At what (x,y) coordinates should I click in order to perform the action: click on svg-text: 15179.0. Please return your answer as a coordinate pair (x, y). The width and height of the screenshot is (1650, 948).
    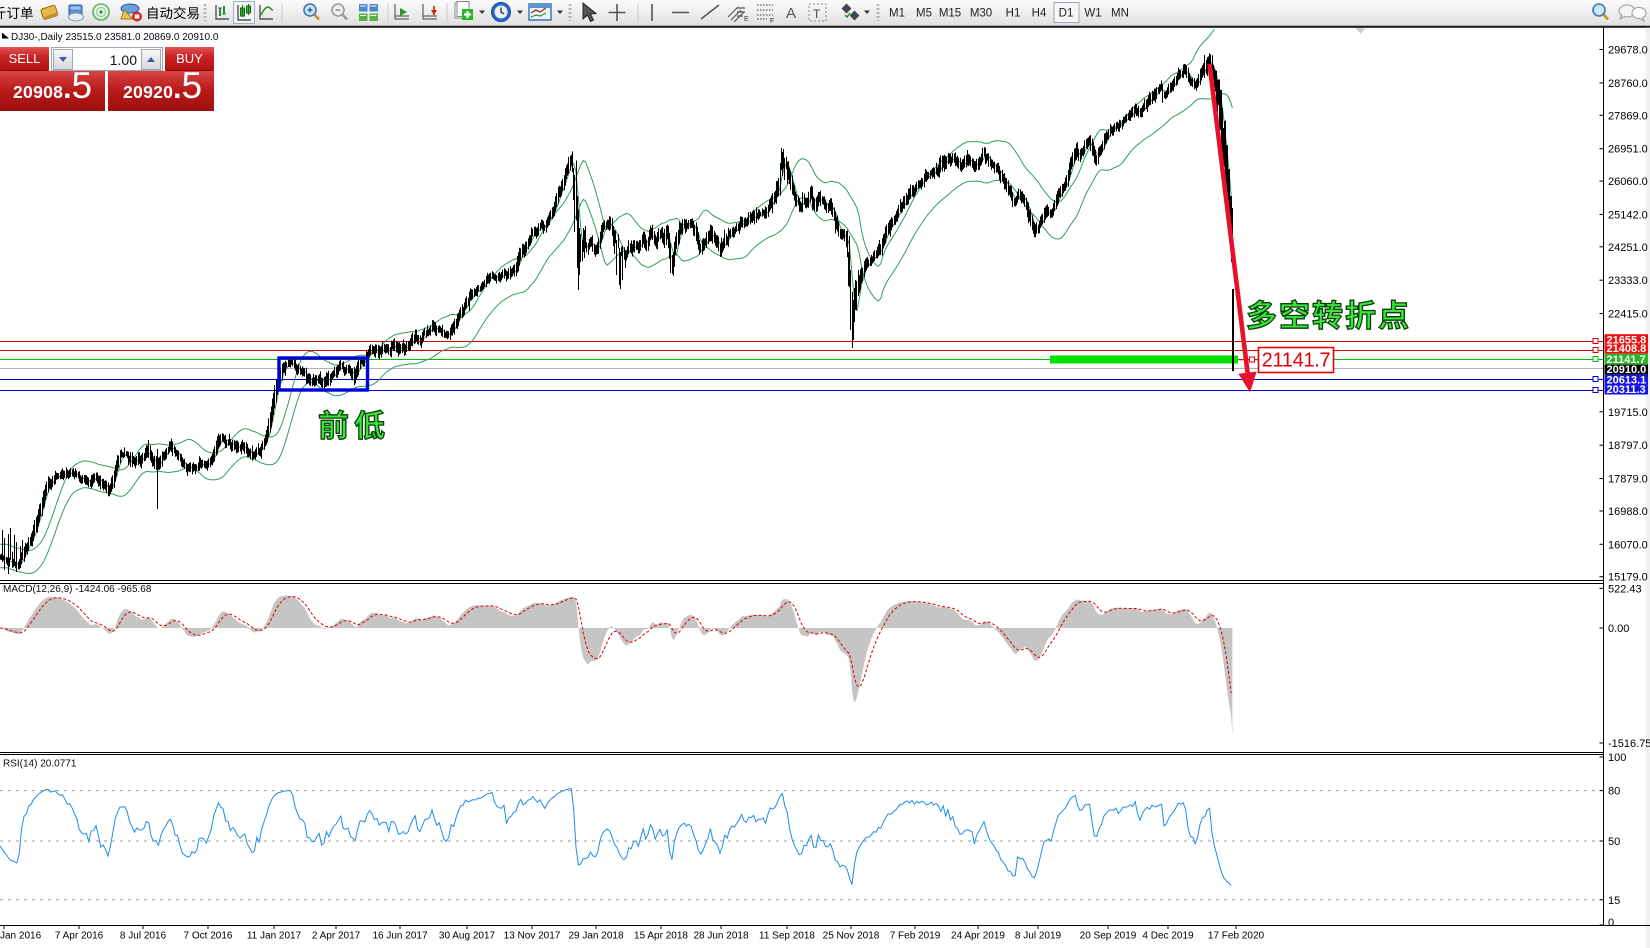
    Looking at the image, I should click on (1628, 578).